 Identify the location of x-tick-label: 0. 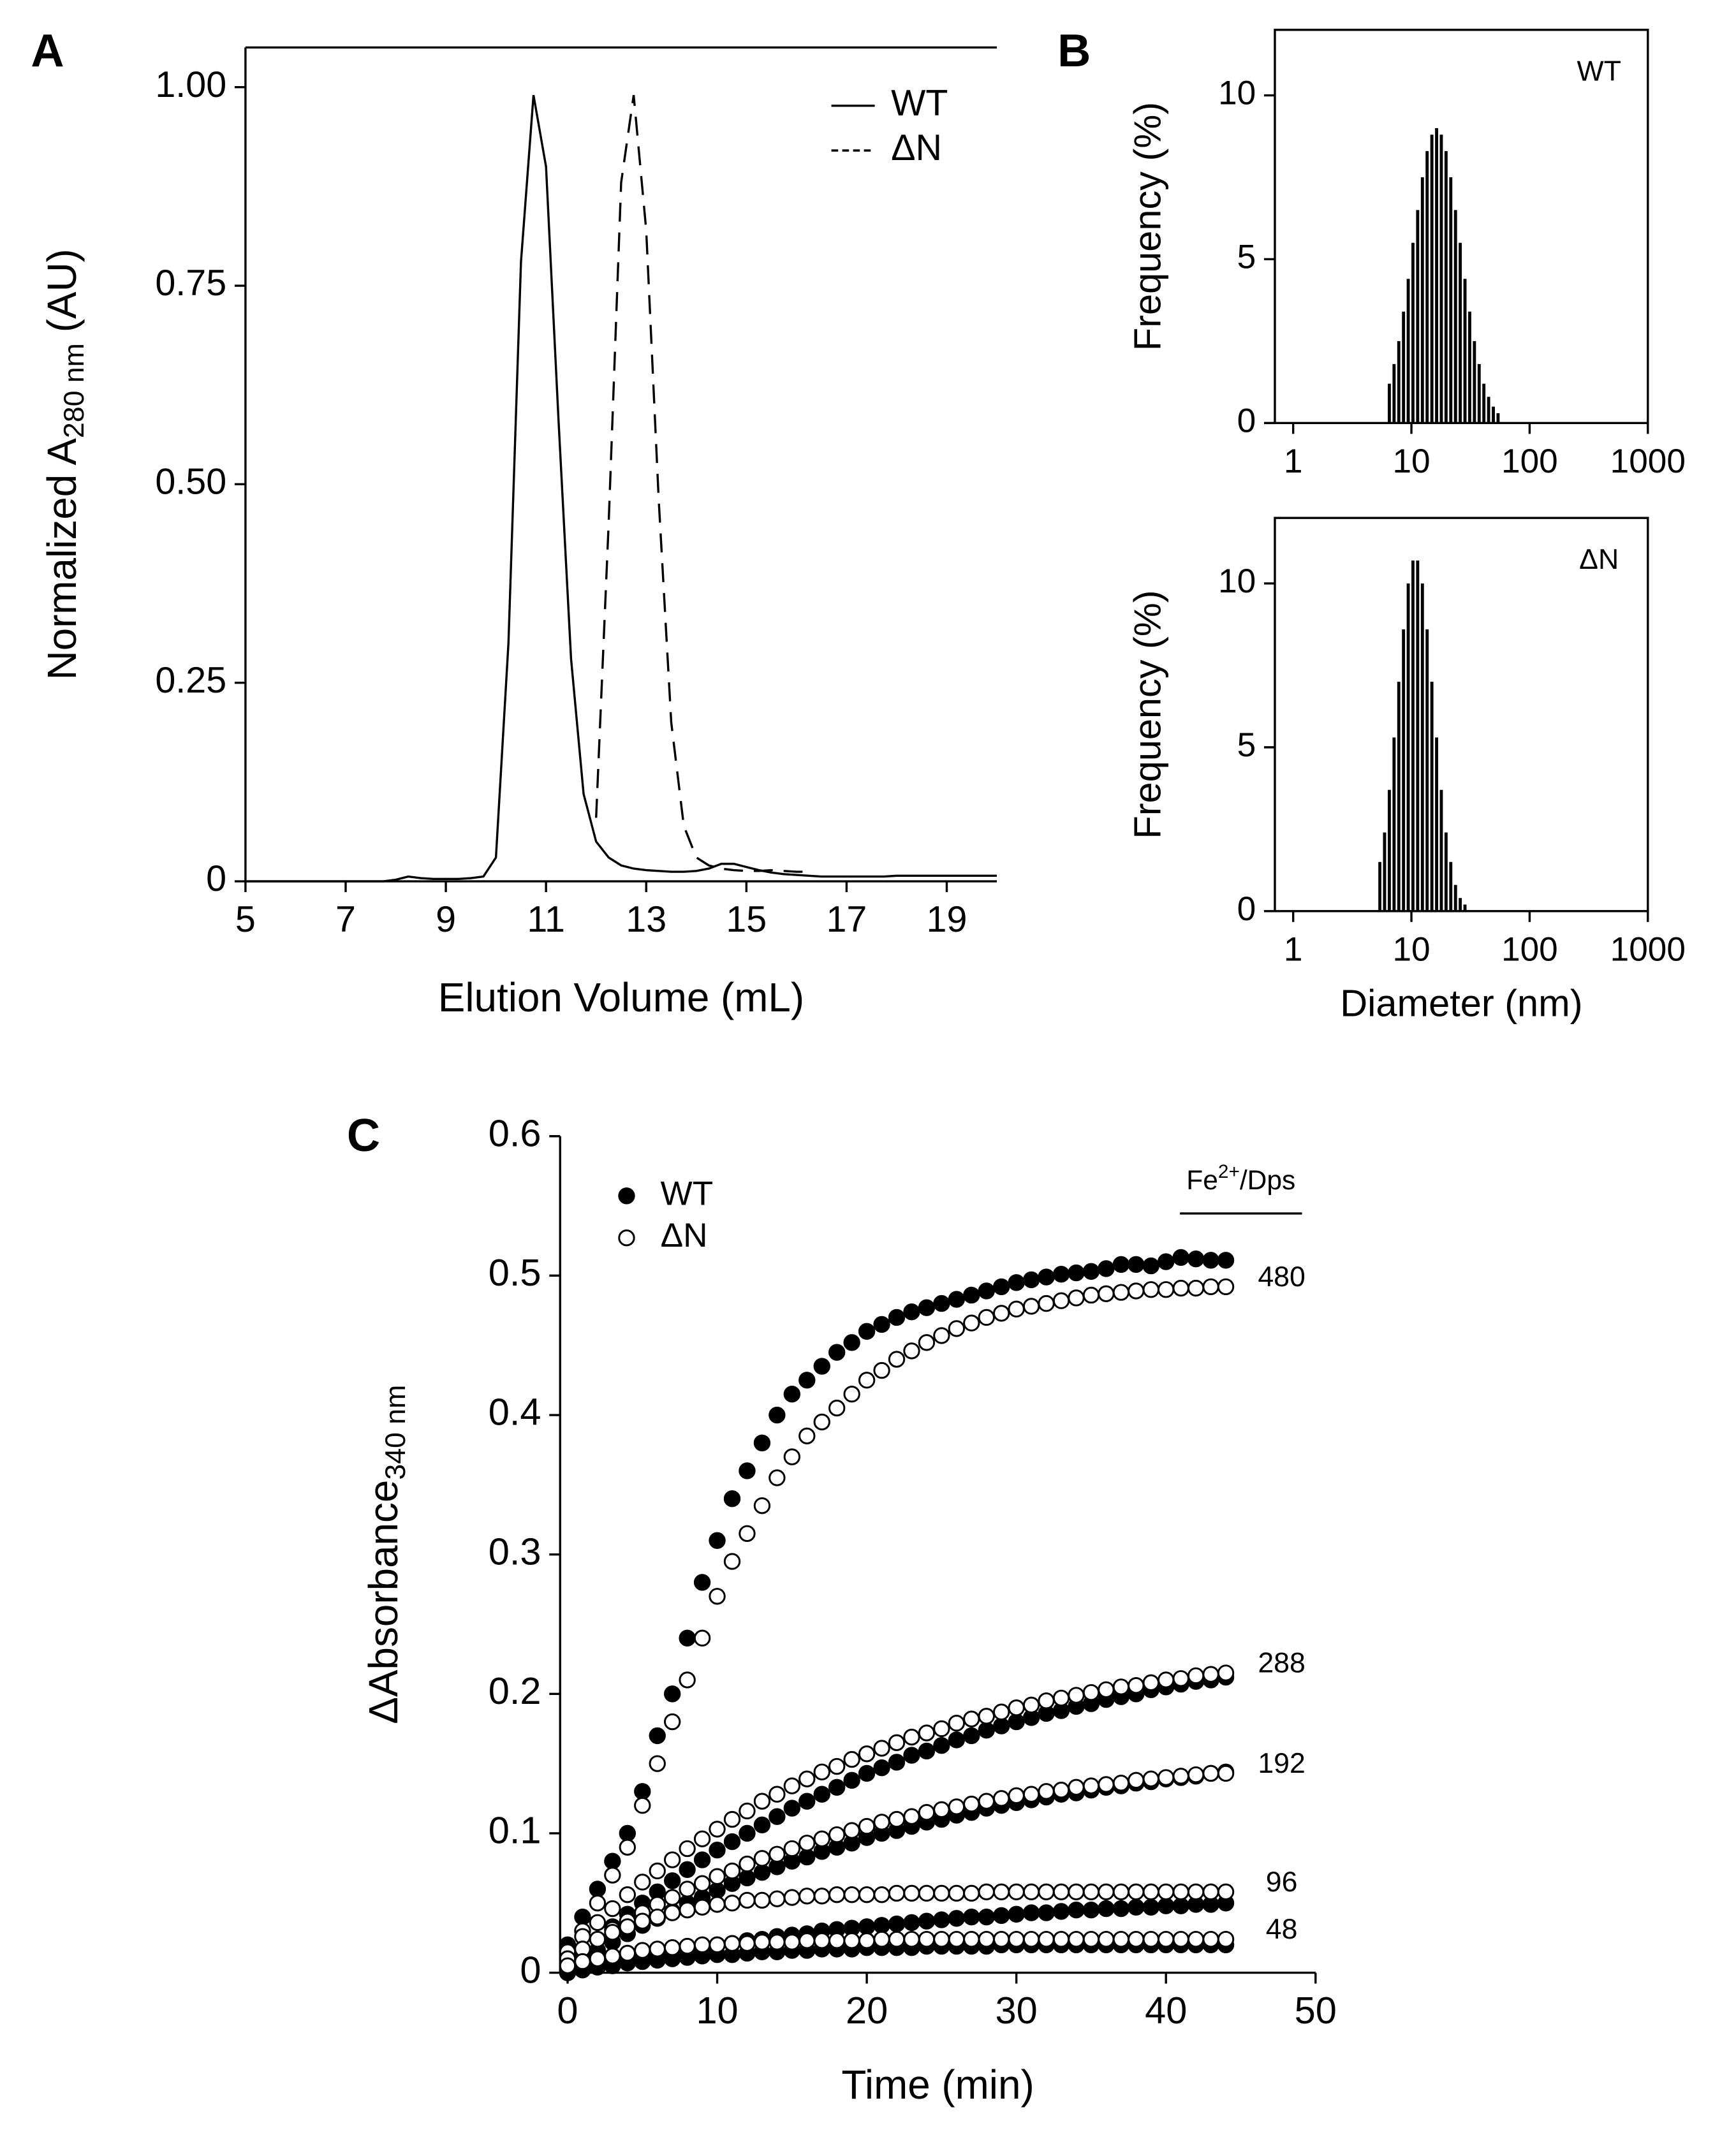
(567, 2010).